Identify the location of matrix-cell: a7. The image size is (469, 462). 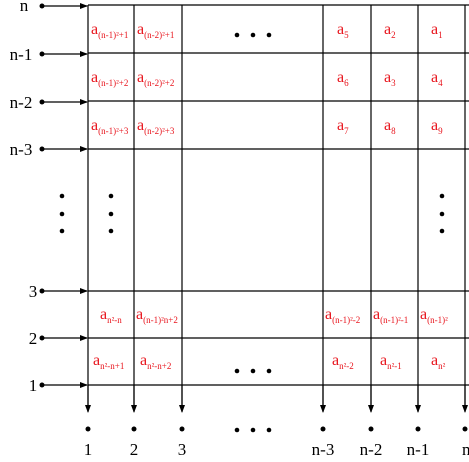
(343, 126).